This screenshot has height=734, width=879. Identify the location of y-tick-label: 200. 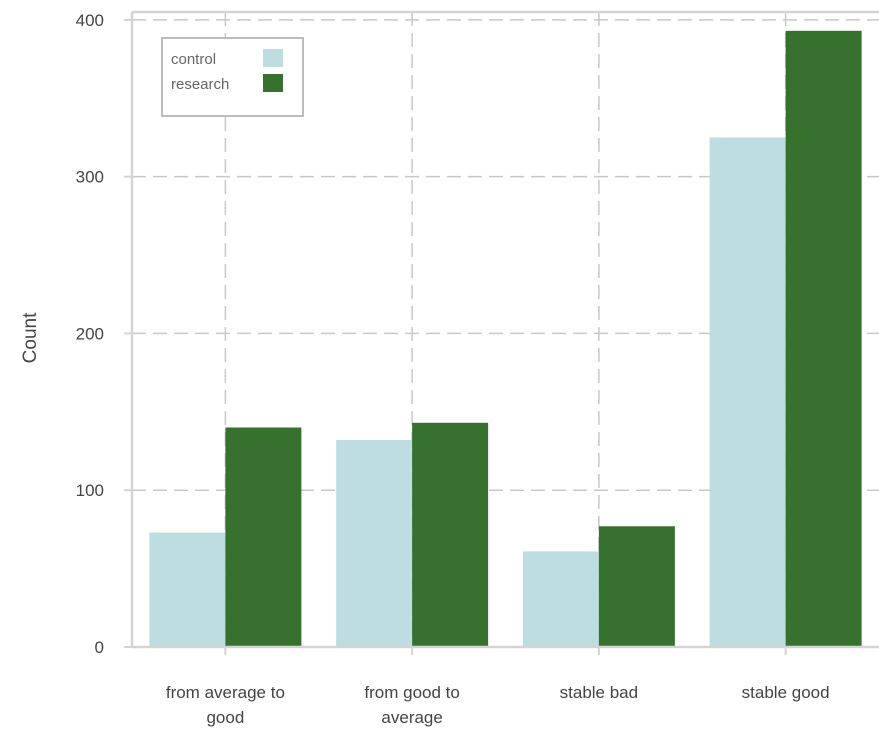
(90, 333).